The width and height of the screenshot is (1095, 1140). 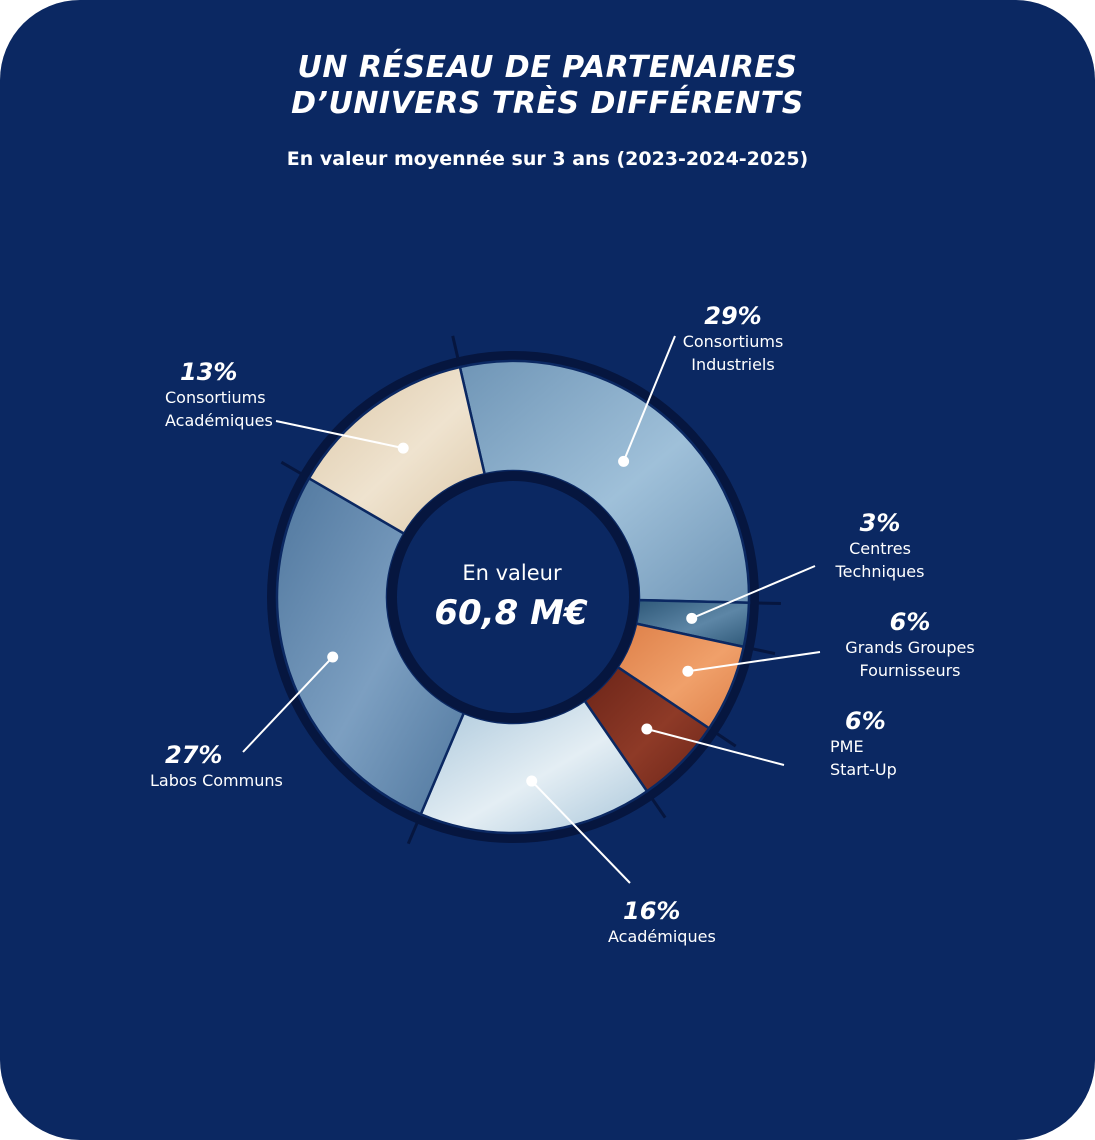 What do you see at coordinates (732, 316) in the screenshot?
I see `slice-percent: 29%` at bounding box center [732, 316].